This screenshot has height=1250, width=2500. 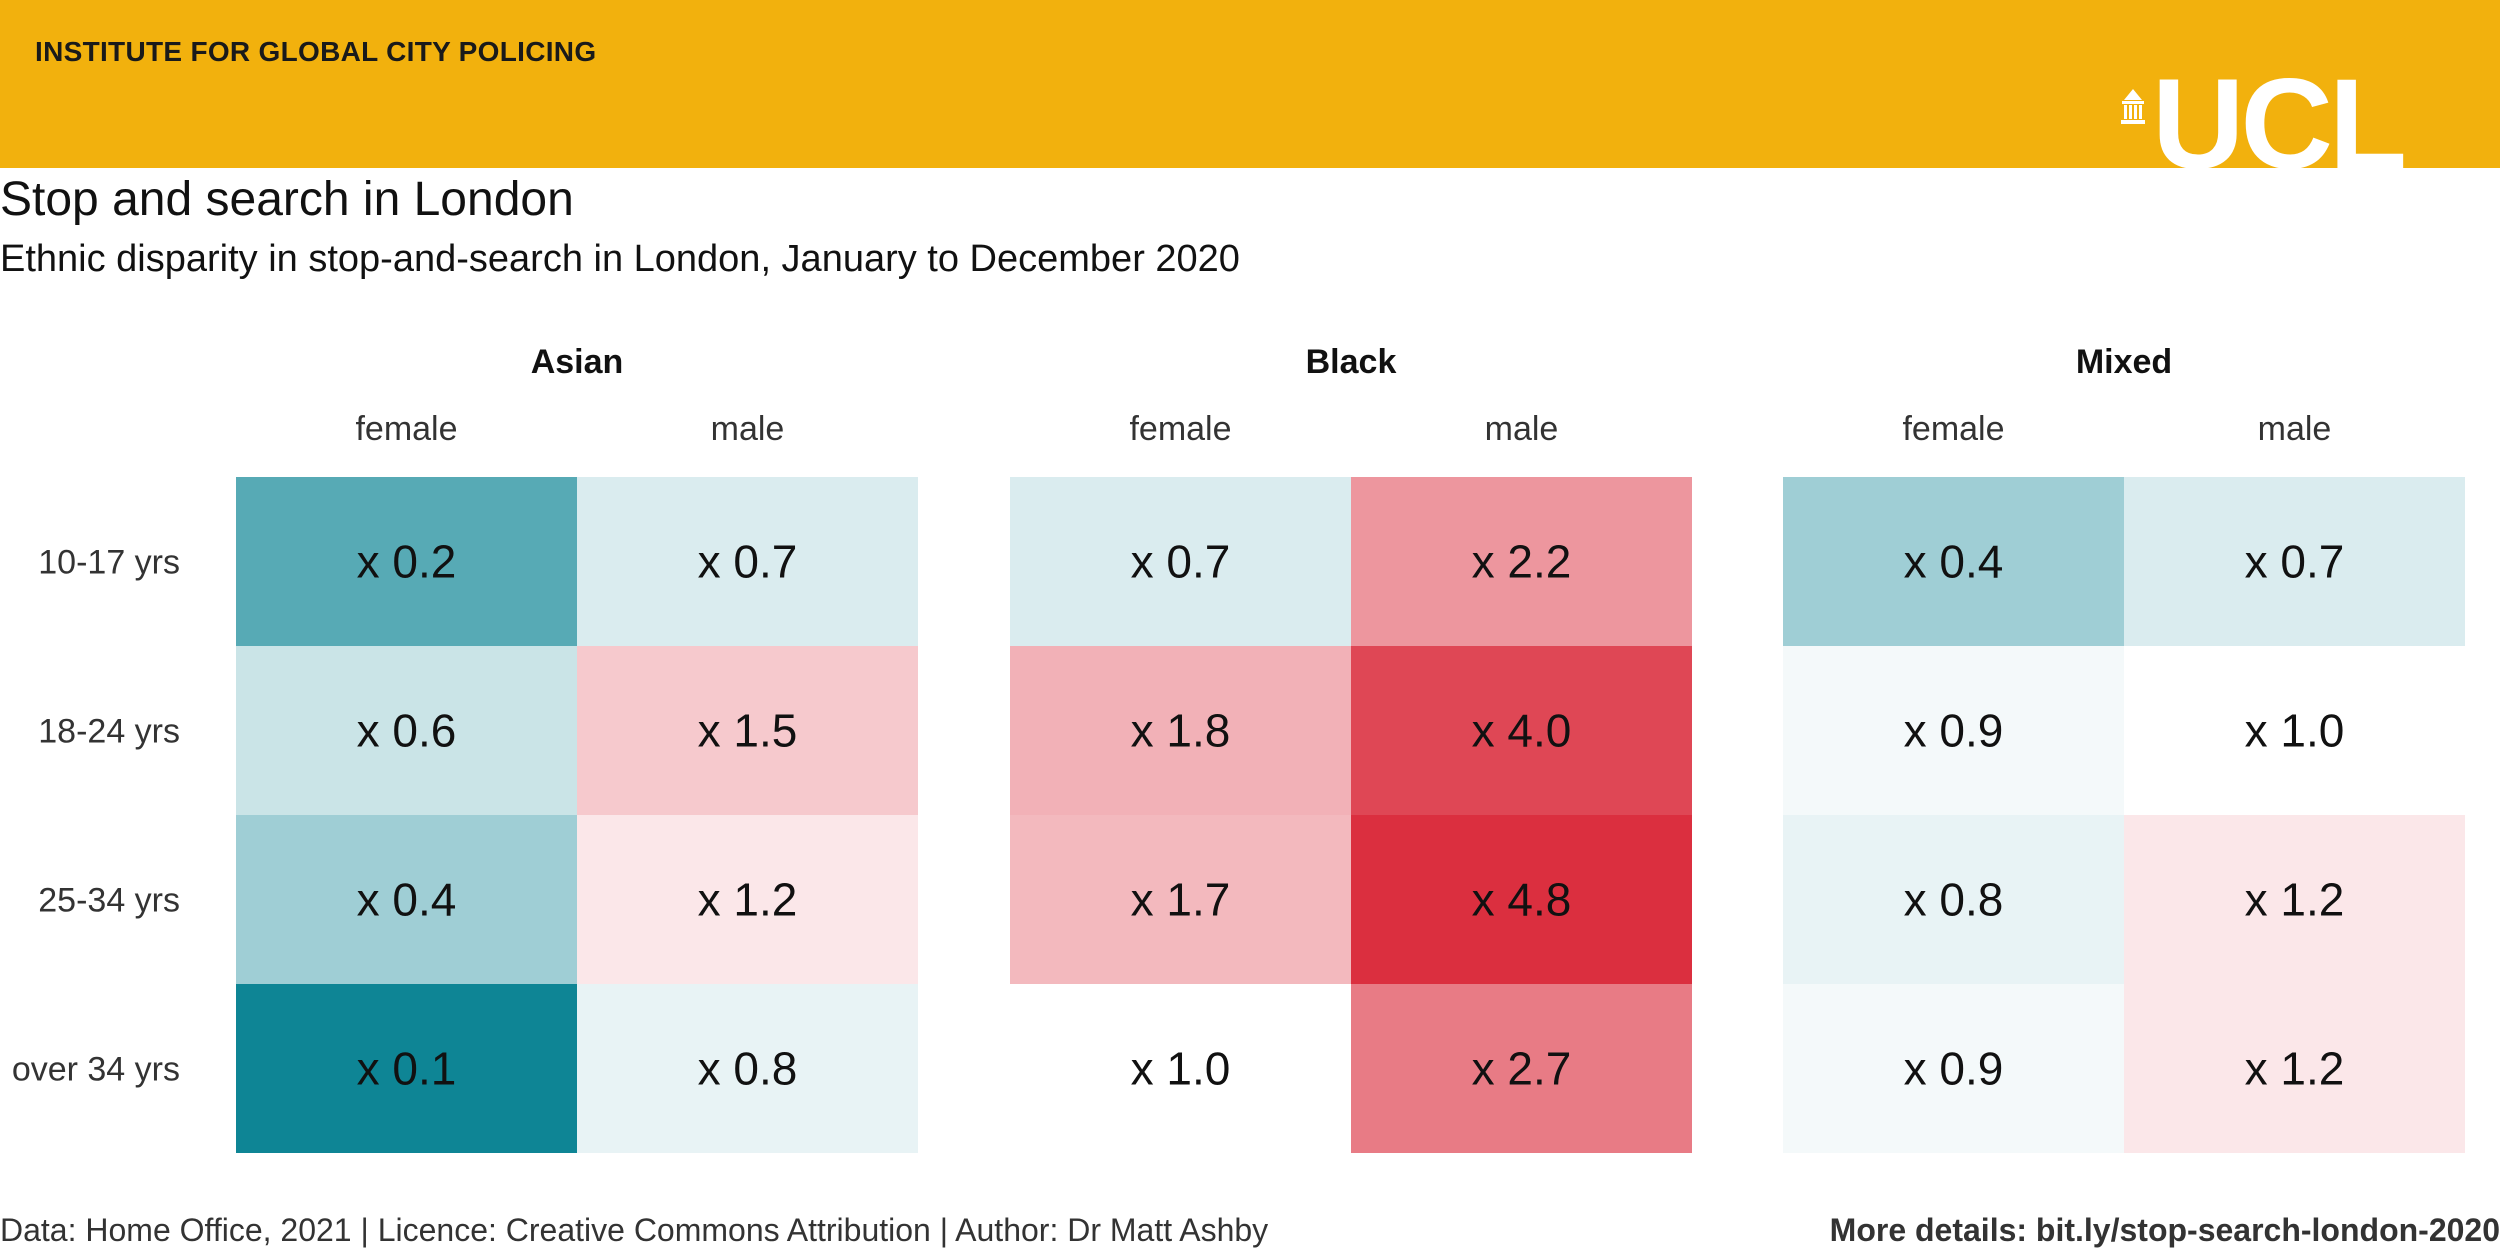 I want to click on cell-value-label: x 0.2, so click(x=407, y=562).